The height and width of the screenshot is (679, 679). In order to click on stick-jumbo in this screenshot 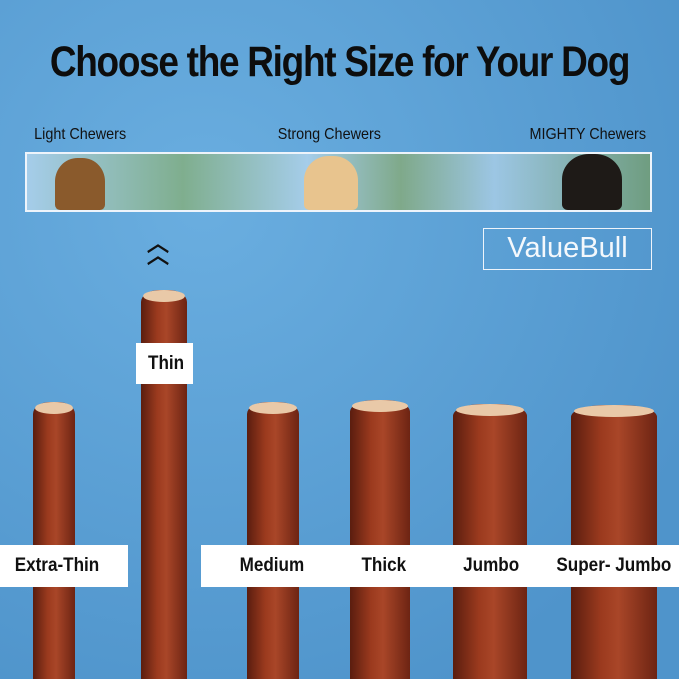, I will do `click(490, 541)`.